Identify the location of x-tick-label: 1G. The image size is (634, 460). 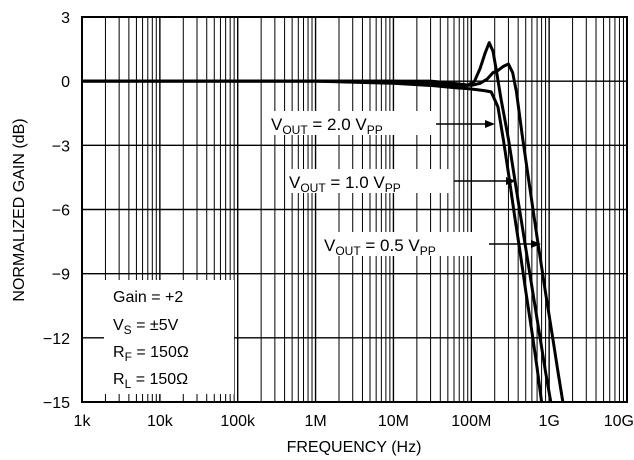
(548, 421).